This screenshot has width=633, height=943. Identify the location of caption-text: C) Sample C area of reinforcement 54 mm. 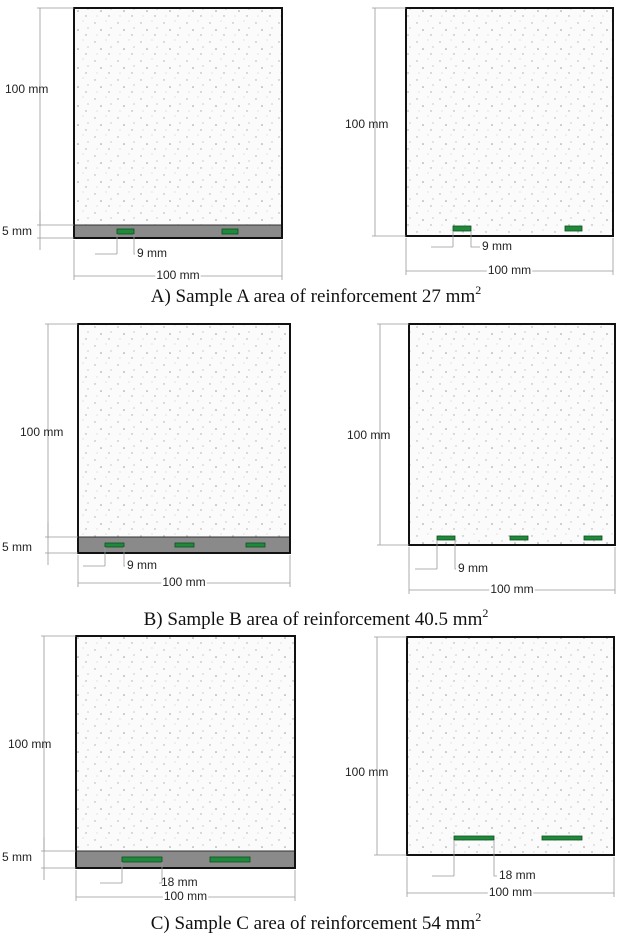
(313, 923).